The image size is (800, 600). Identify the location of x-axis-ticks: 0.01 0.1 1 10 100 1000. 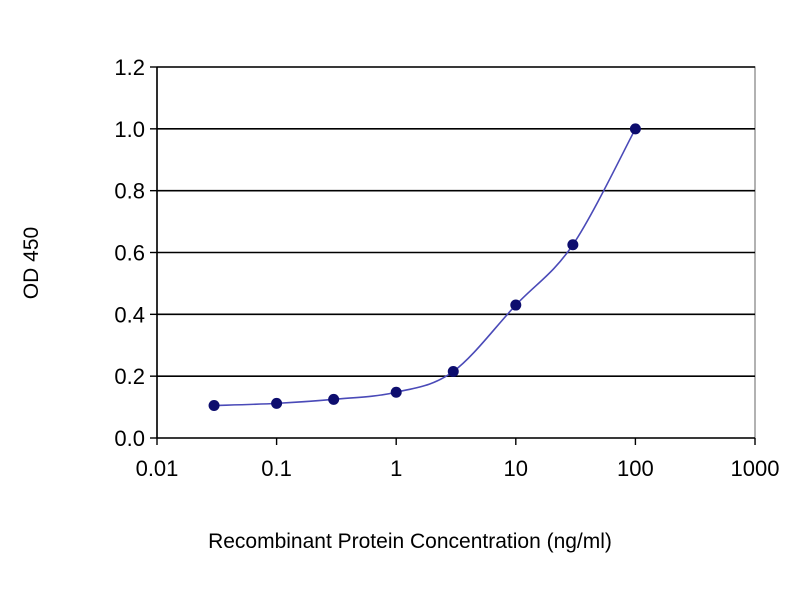
(458, 459).